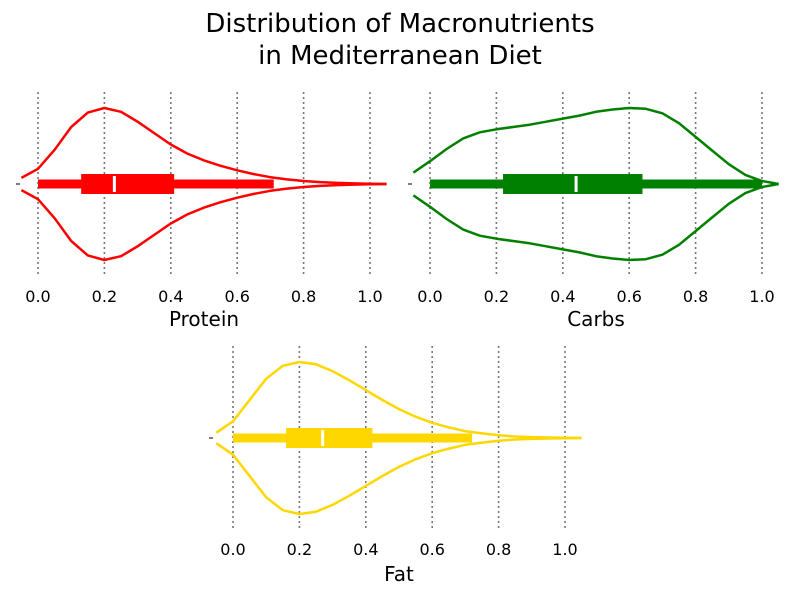 Image resolution: width=800 pixels, height=600 pixels. I want to click on xtick-label-protein-0: 0.0, so click(37, 296).